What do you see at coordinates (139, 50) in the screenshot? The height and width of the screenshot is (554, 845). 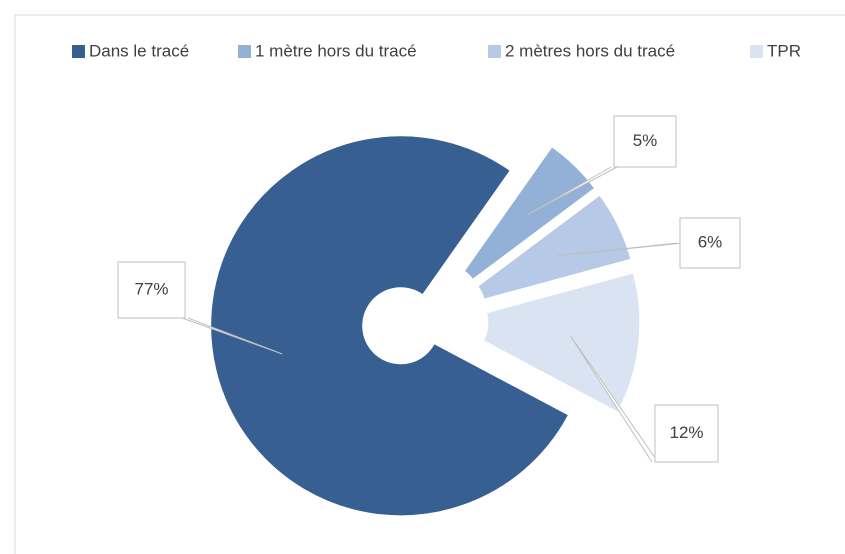 I see `legend-label: Dans le tracé` at bounding box center [139, 50].